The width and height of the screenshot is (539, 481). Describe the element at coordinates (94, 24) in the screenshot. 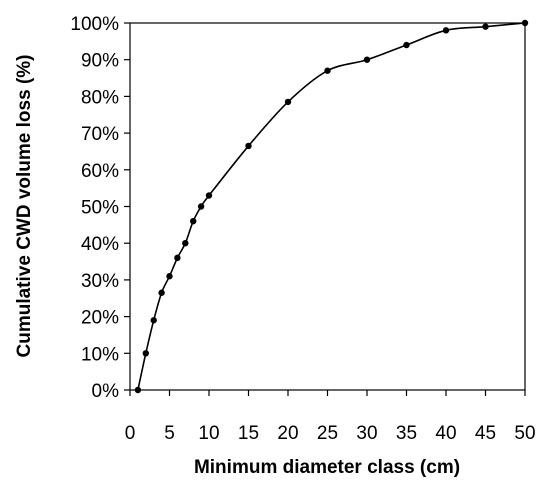

I see `y-tick-label: 100%` at that location.